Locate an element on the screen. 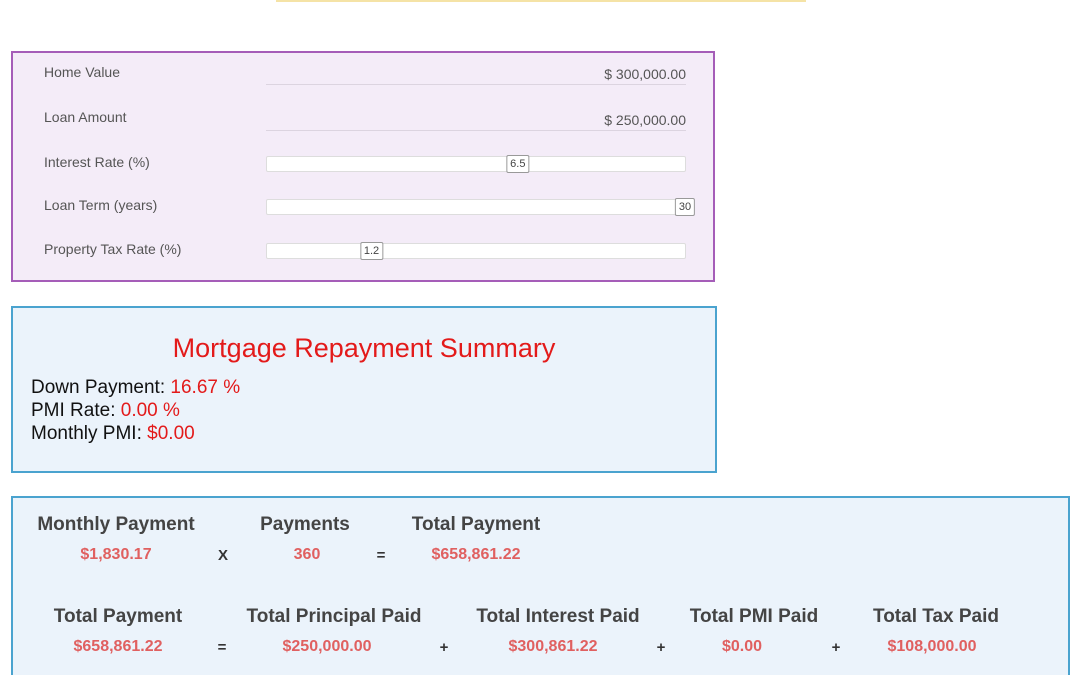  loan-term-label: Loan Term (years) is located at coordinates (101, 205).